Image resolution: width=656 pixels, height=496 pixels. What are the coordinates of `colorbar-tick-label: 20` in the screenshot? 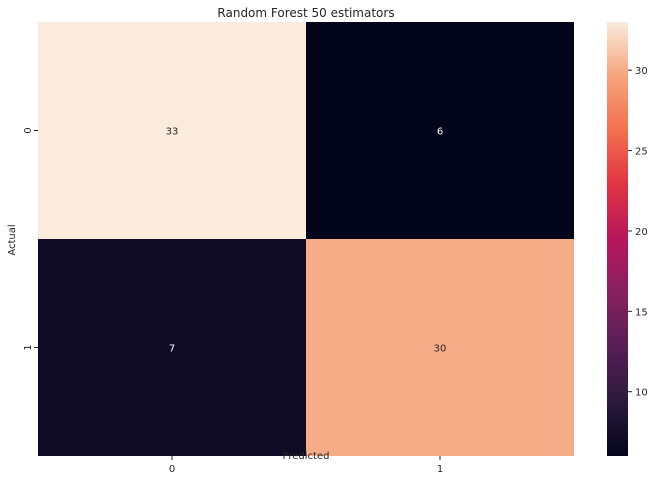 It's located at (641, 232).